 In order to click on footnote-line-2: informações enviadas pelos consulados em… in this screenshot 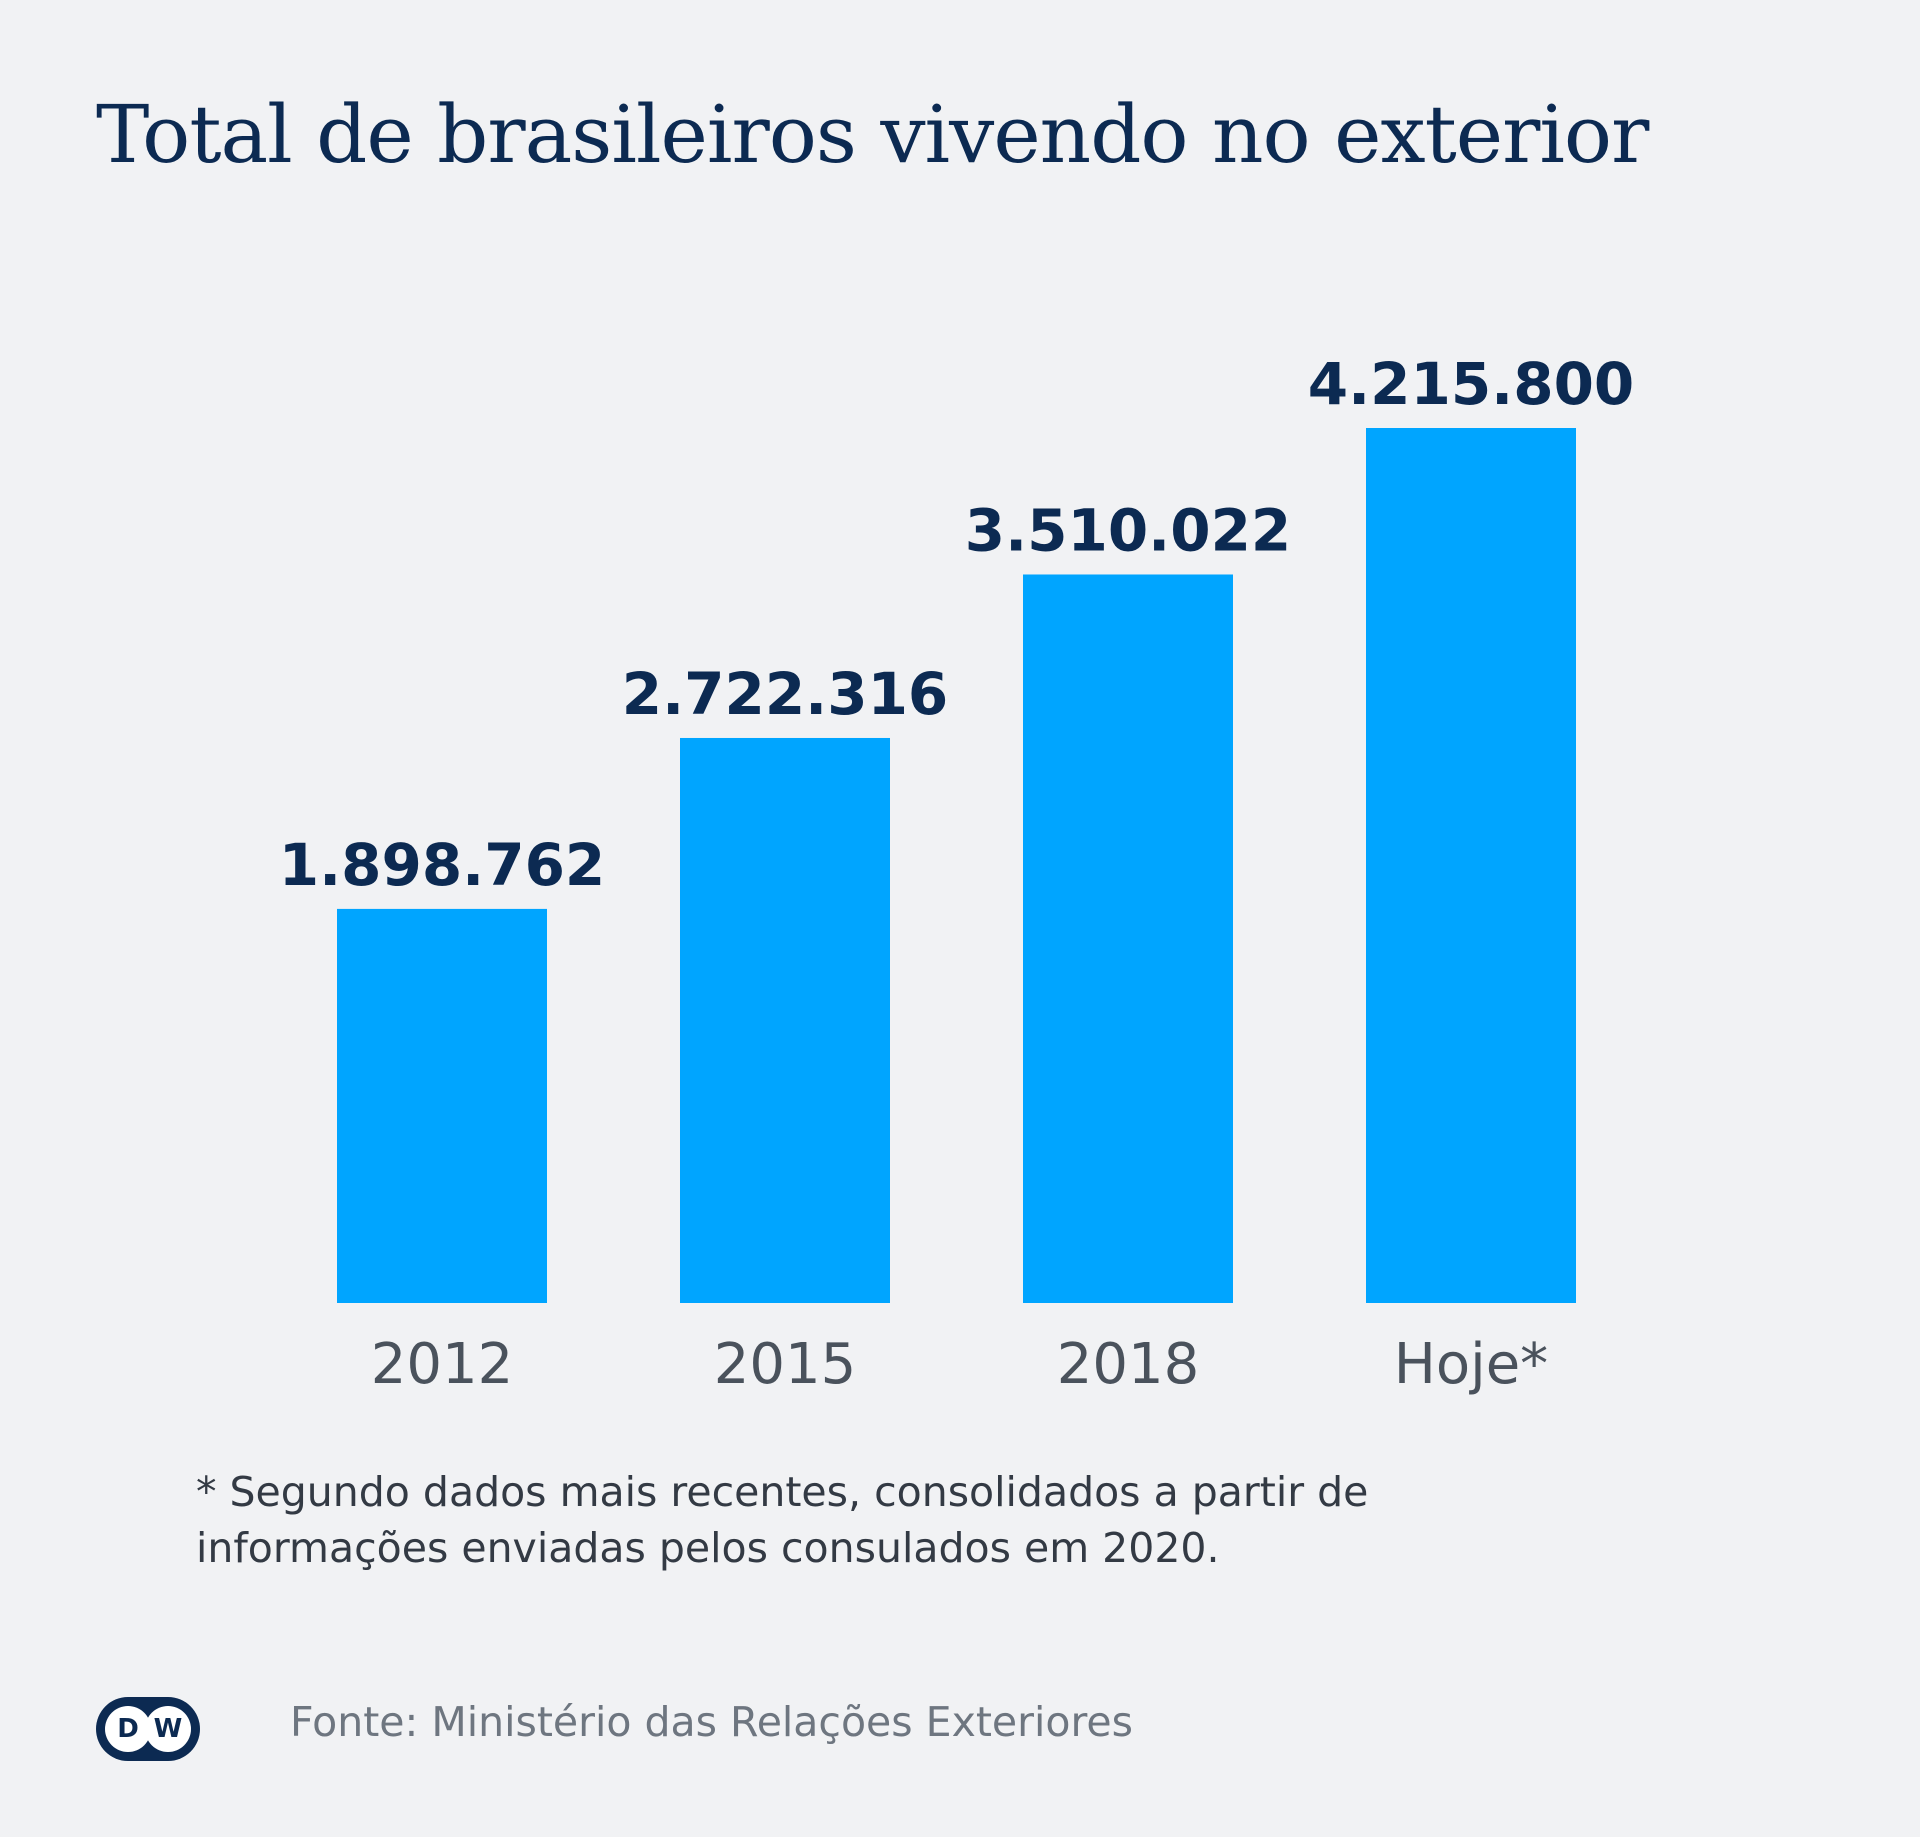, I will do `click(708, 1548)`.